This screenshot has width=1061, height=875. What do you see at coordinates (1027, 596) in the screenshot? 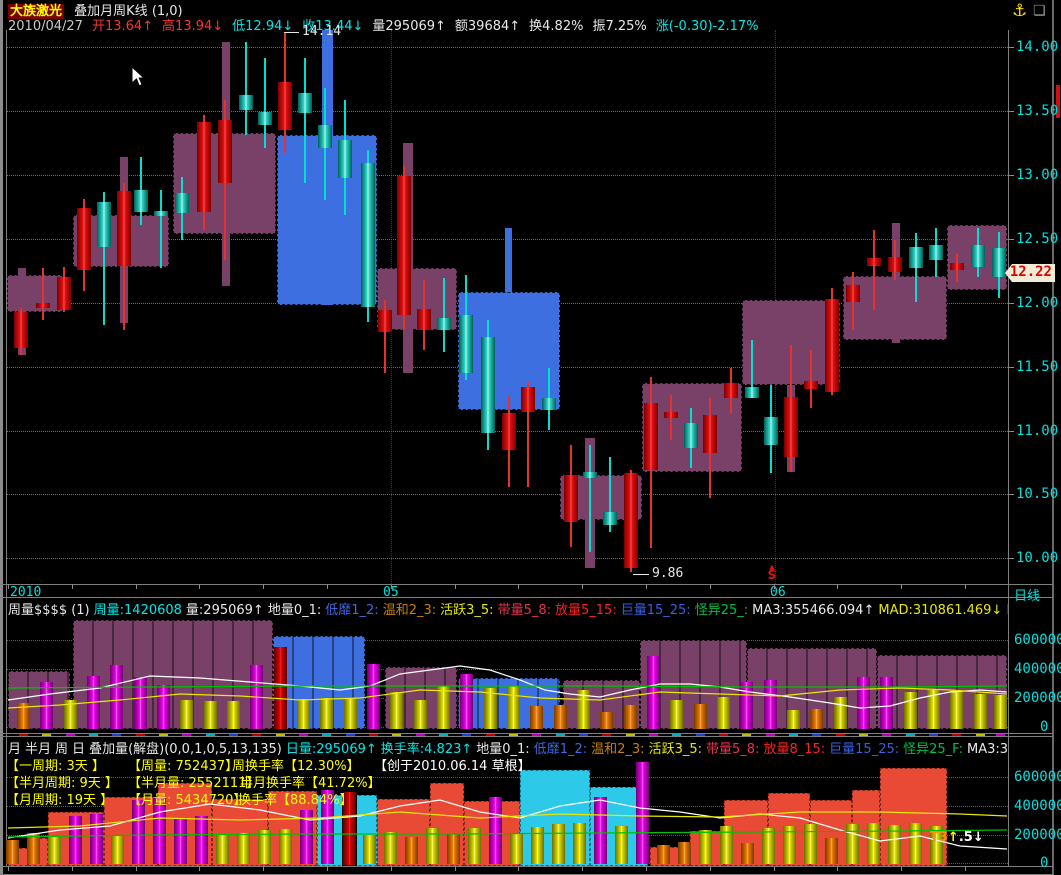
I see `period-label: 日线` at bounding box center [1027, 596].